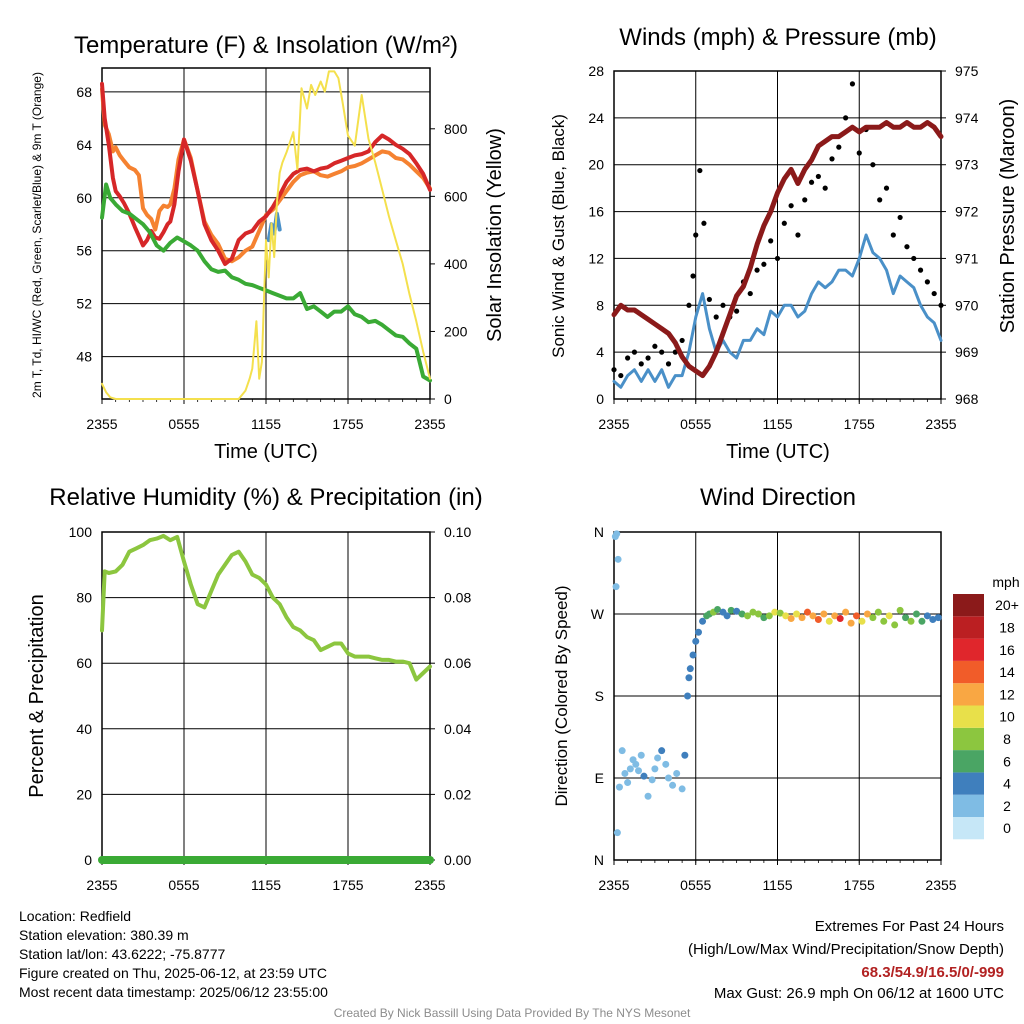 The height and width of the screenshot is (1024, 1024). What do you see at coordinates (448, 399) in the screenshot?
I see `temperature-ytick-right-label: 0` at bounding box center [448, 399].